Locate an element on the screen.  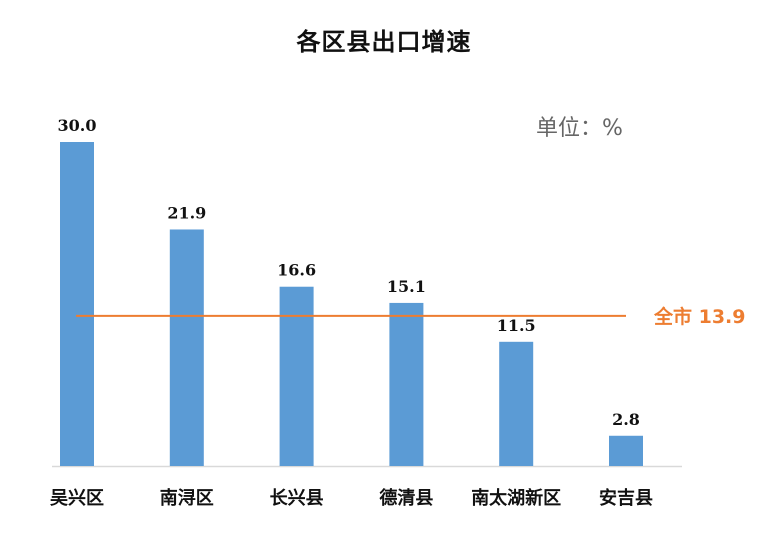
x-tick-label: 德清县 is located at coordinates (406, 498).